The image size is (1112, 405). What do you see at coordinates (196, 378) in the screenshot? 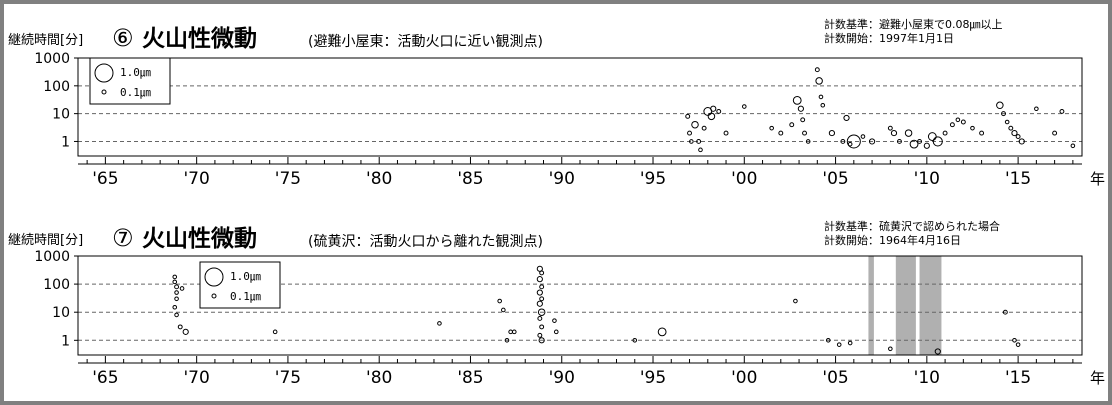
I see `panel7-xtick-label-1970: '70` at bounding box center [196, 378].